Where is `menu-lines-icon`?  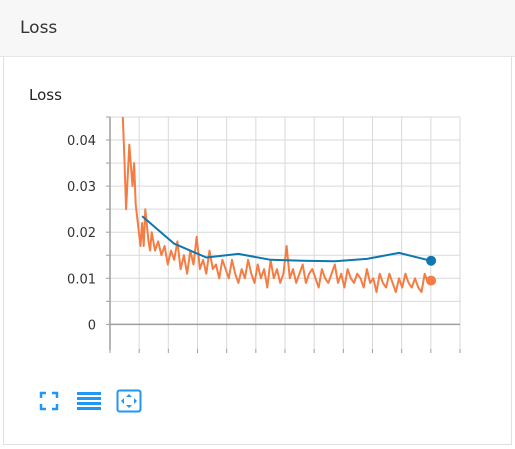 menu-lines-icon is located at coordinates (89, 401).